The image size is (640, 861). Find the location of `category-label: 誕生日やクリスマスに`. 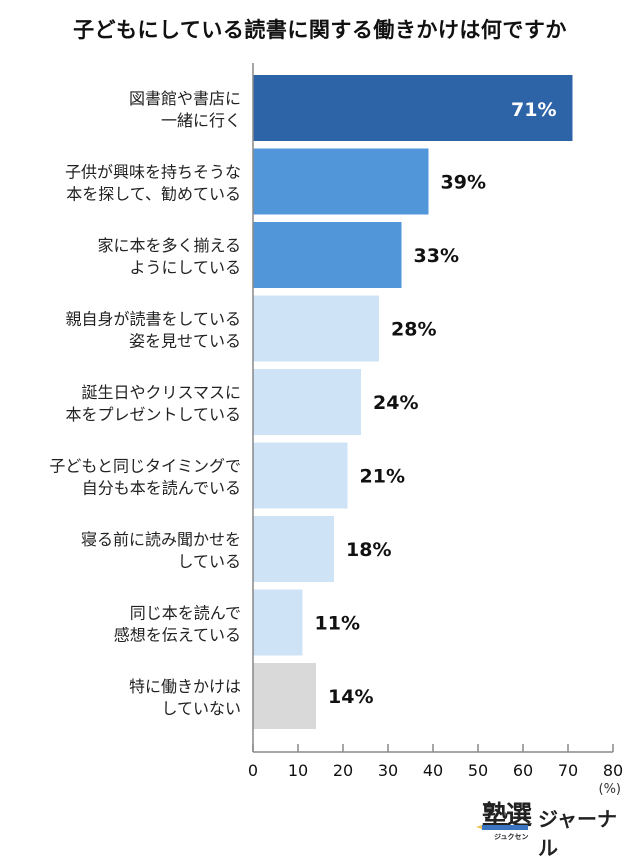

category-label: 誕生日やクリスマスに is located at coordinates (161, 392).